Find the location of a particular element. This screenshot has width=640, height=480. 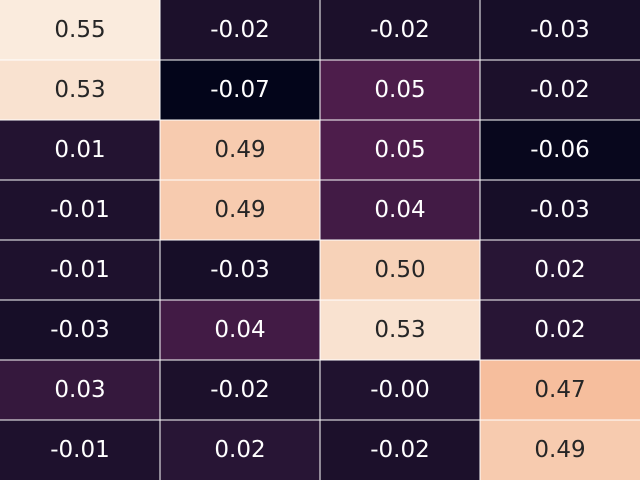

heatmap-cell-label-r6-c2: -0.00 is located at coordinates (400, 390).